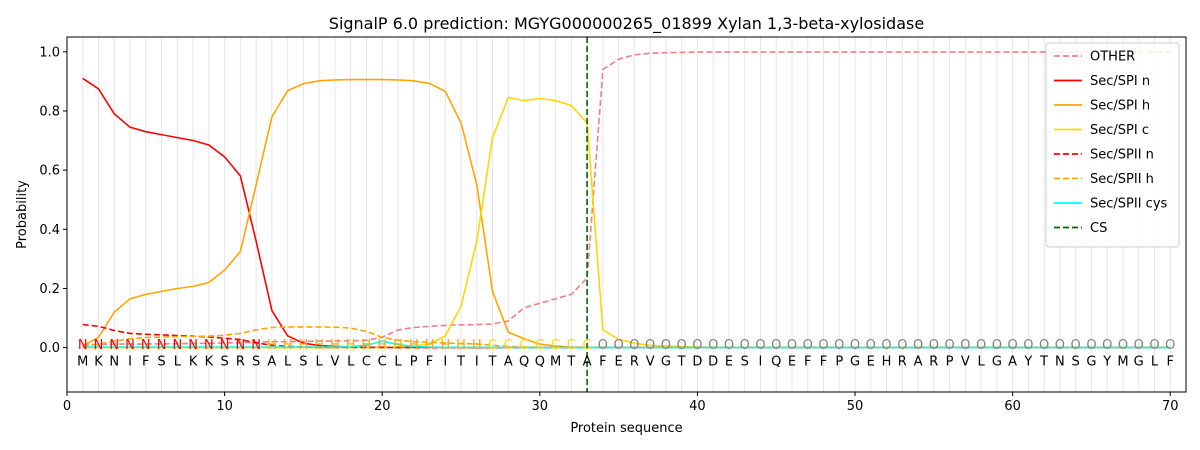 The image size is (1200, 450). I want to click on legend-entry: Sec/SPI n, so click(1120, 81).